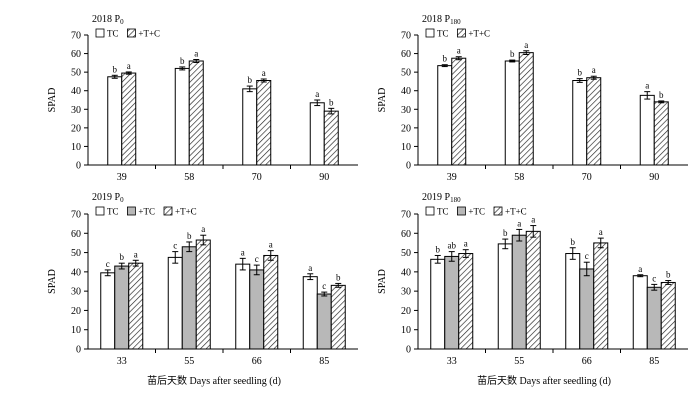 The width and height of the screenshot is (700, 405). What do you see at coordinates (476, 212) in the screenshot?
I see `legend-label: +TC` at bounding box center [476, 212].